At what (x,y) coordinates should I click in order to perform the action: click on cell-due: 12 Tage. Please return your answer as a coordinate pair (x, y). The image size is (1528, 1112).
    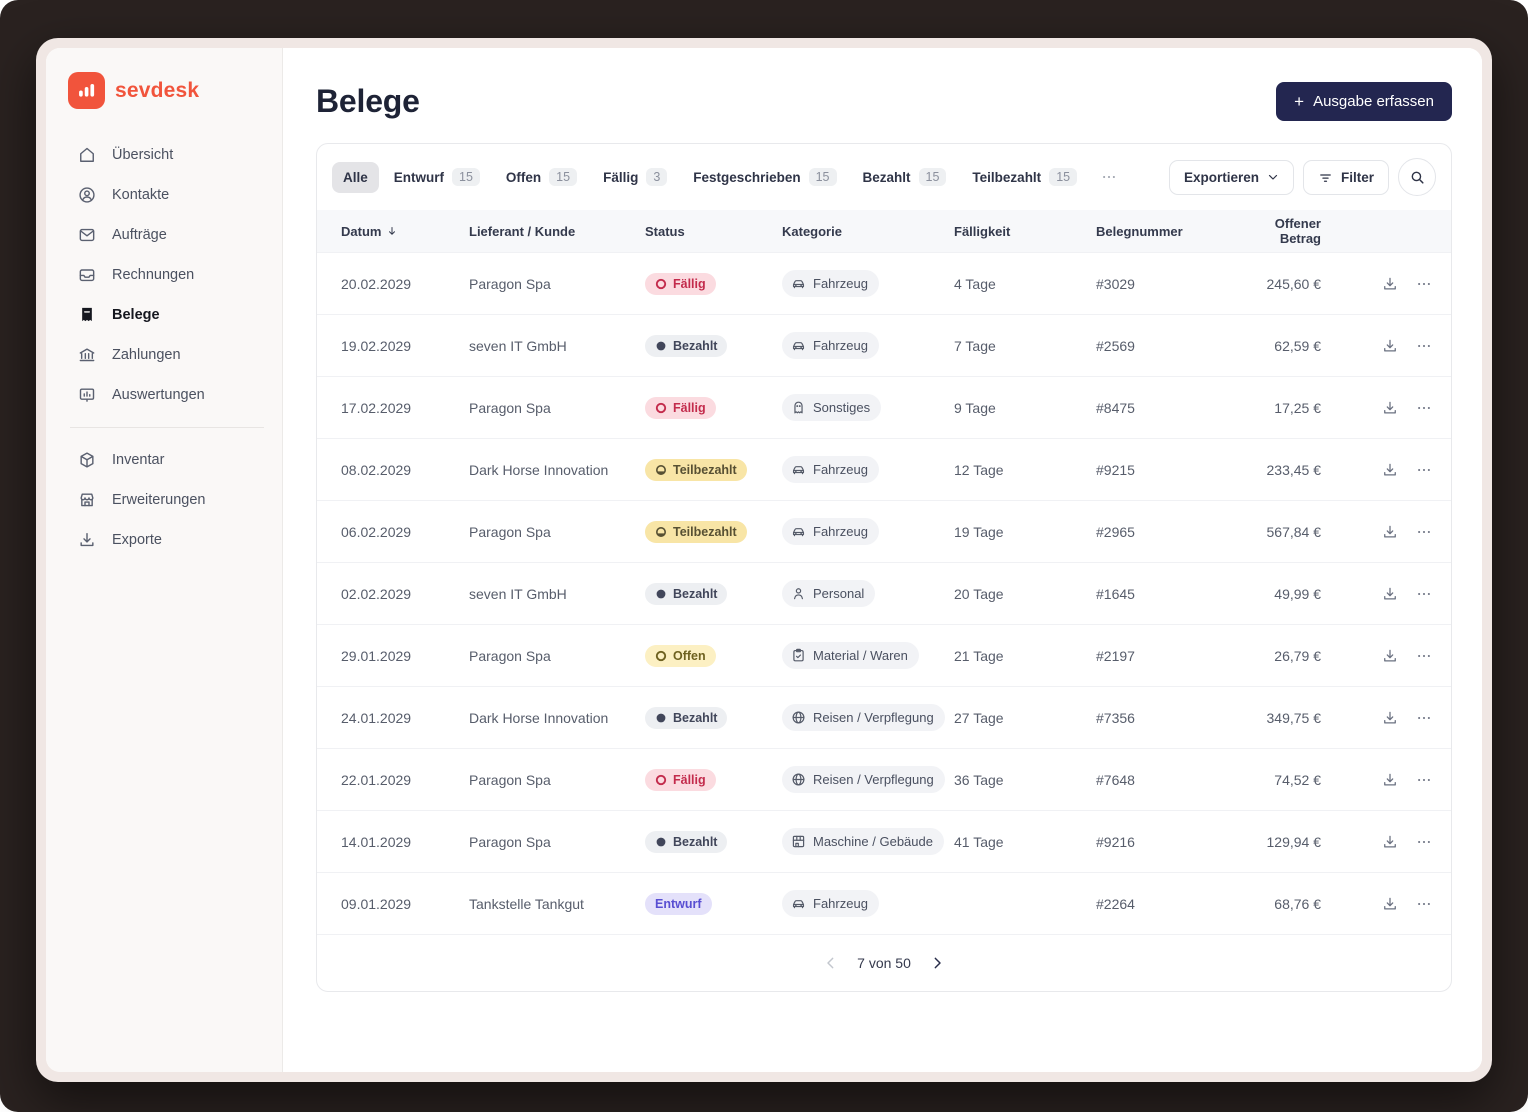
    Looking at the image, I should click on (979, 469).